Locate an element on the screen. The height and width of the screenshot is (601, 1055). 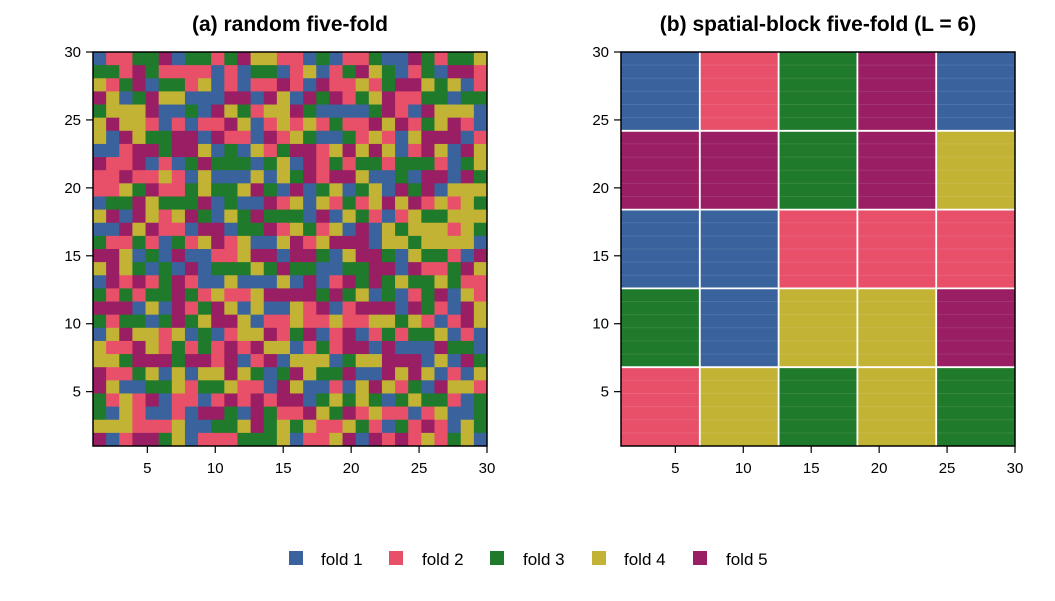
panel-a-y-axis: 5 10 15 20 25 30 is located at coordinates (78, 222).